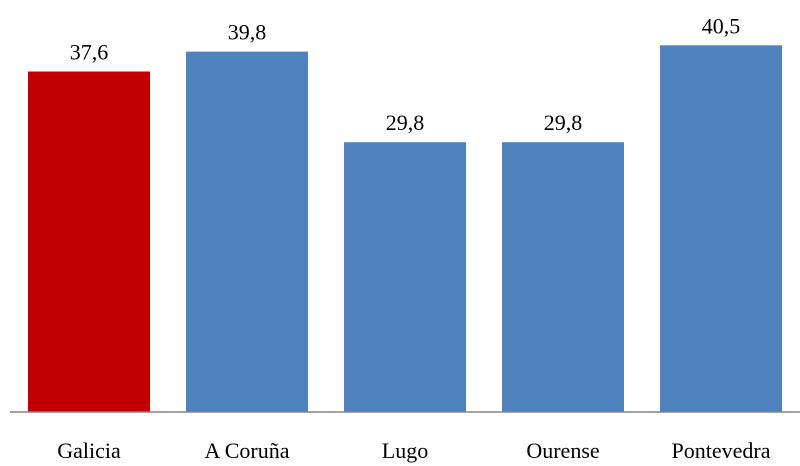 This screenshot has height=466, width=800. I want to click on value-label: 40,5, so click(721, 25).